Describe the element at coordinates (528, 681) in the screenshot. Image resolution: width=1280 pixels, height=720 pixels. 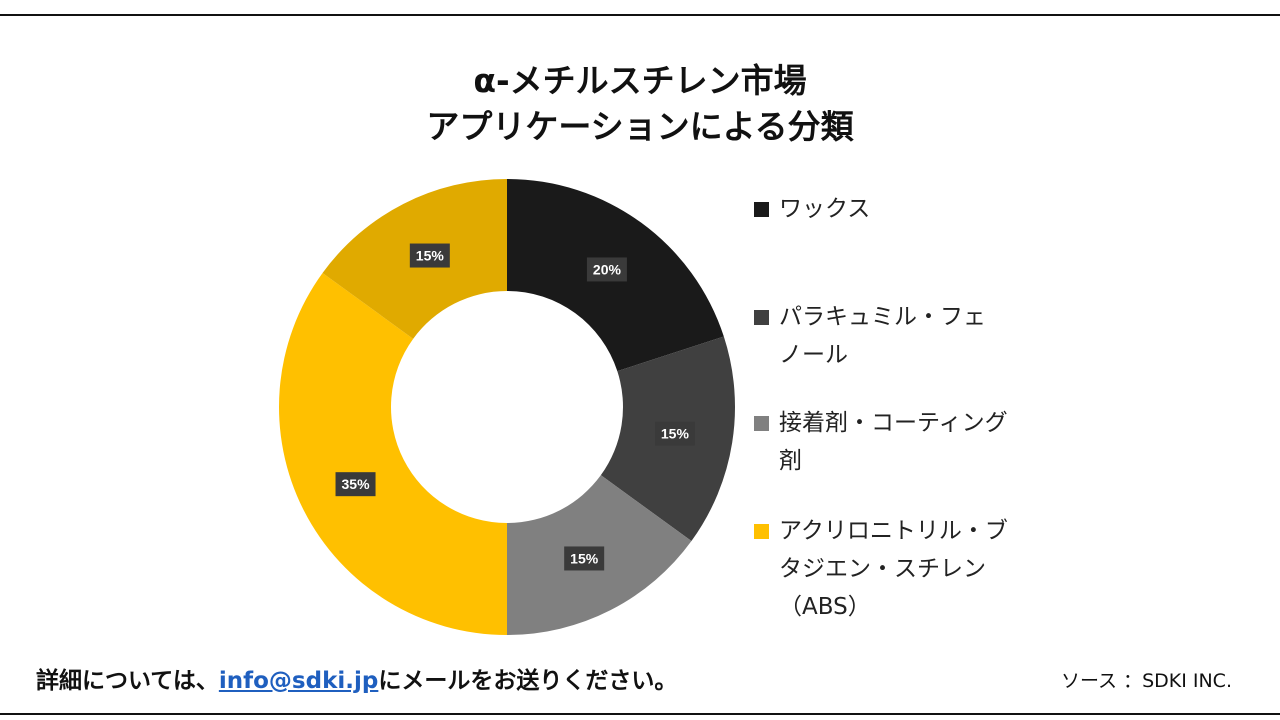
I see `footer-suffix: にメールをお送りください。` at that location.